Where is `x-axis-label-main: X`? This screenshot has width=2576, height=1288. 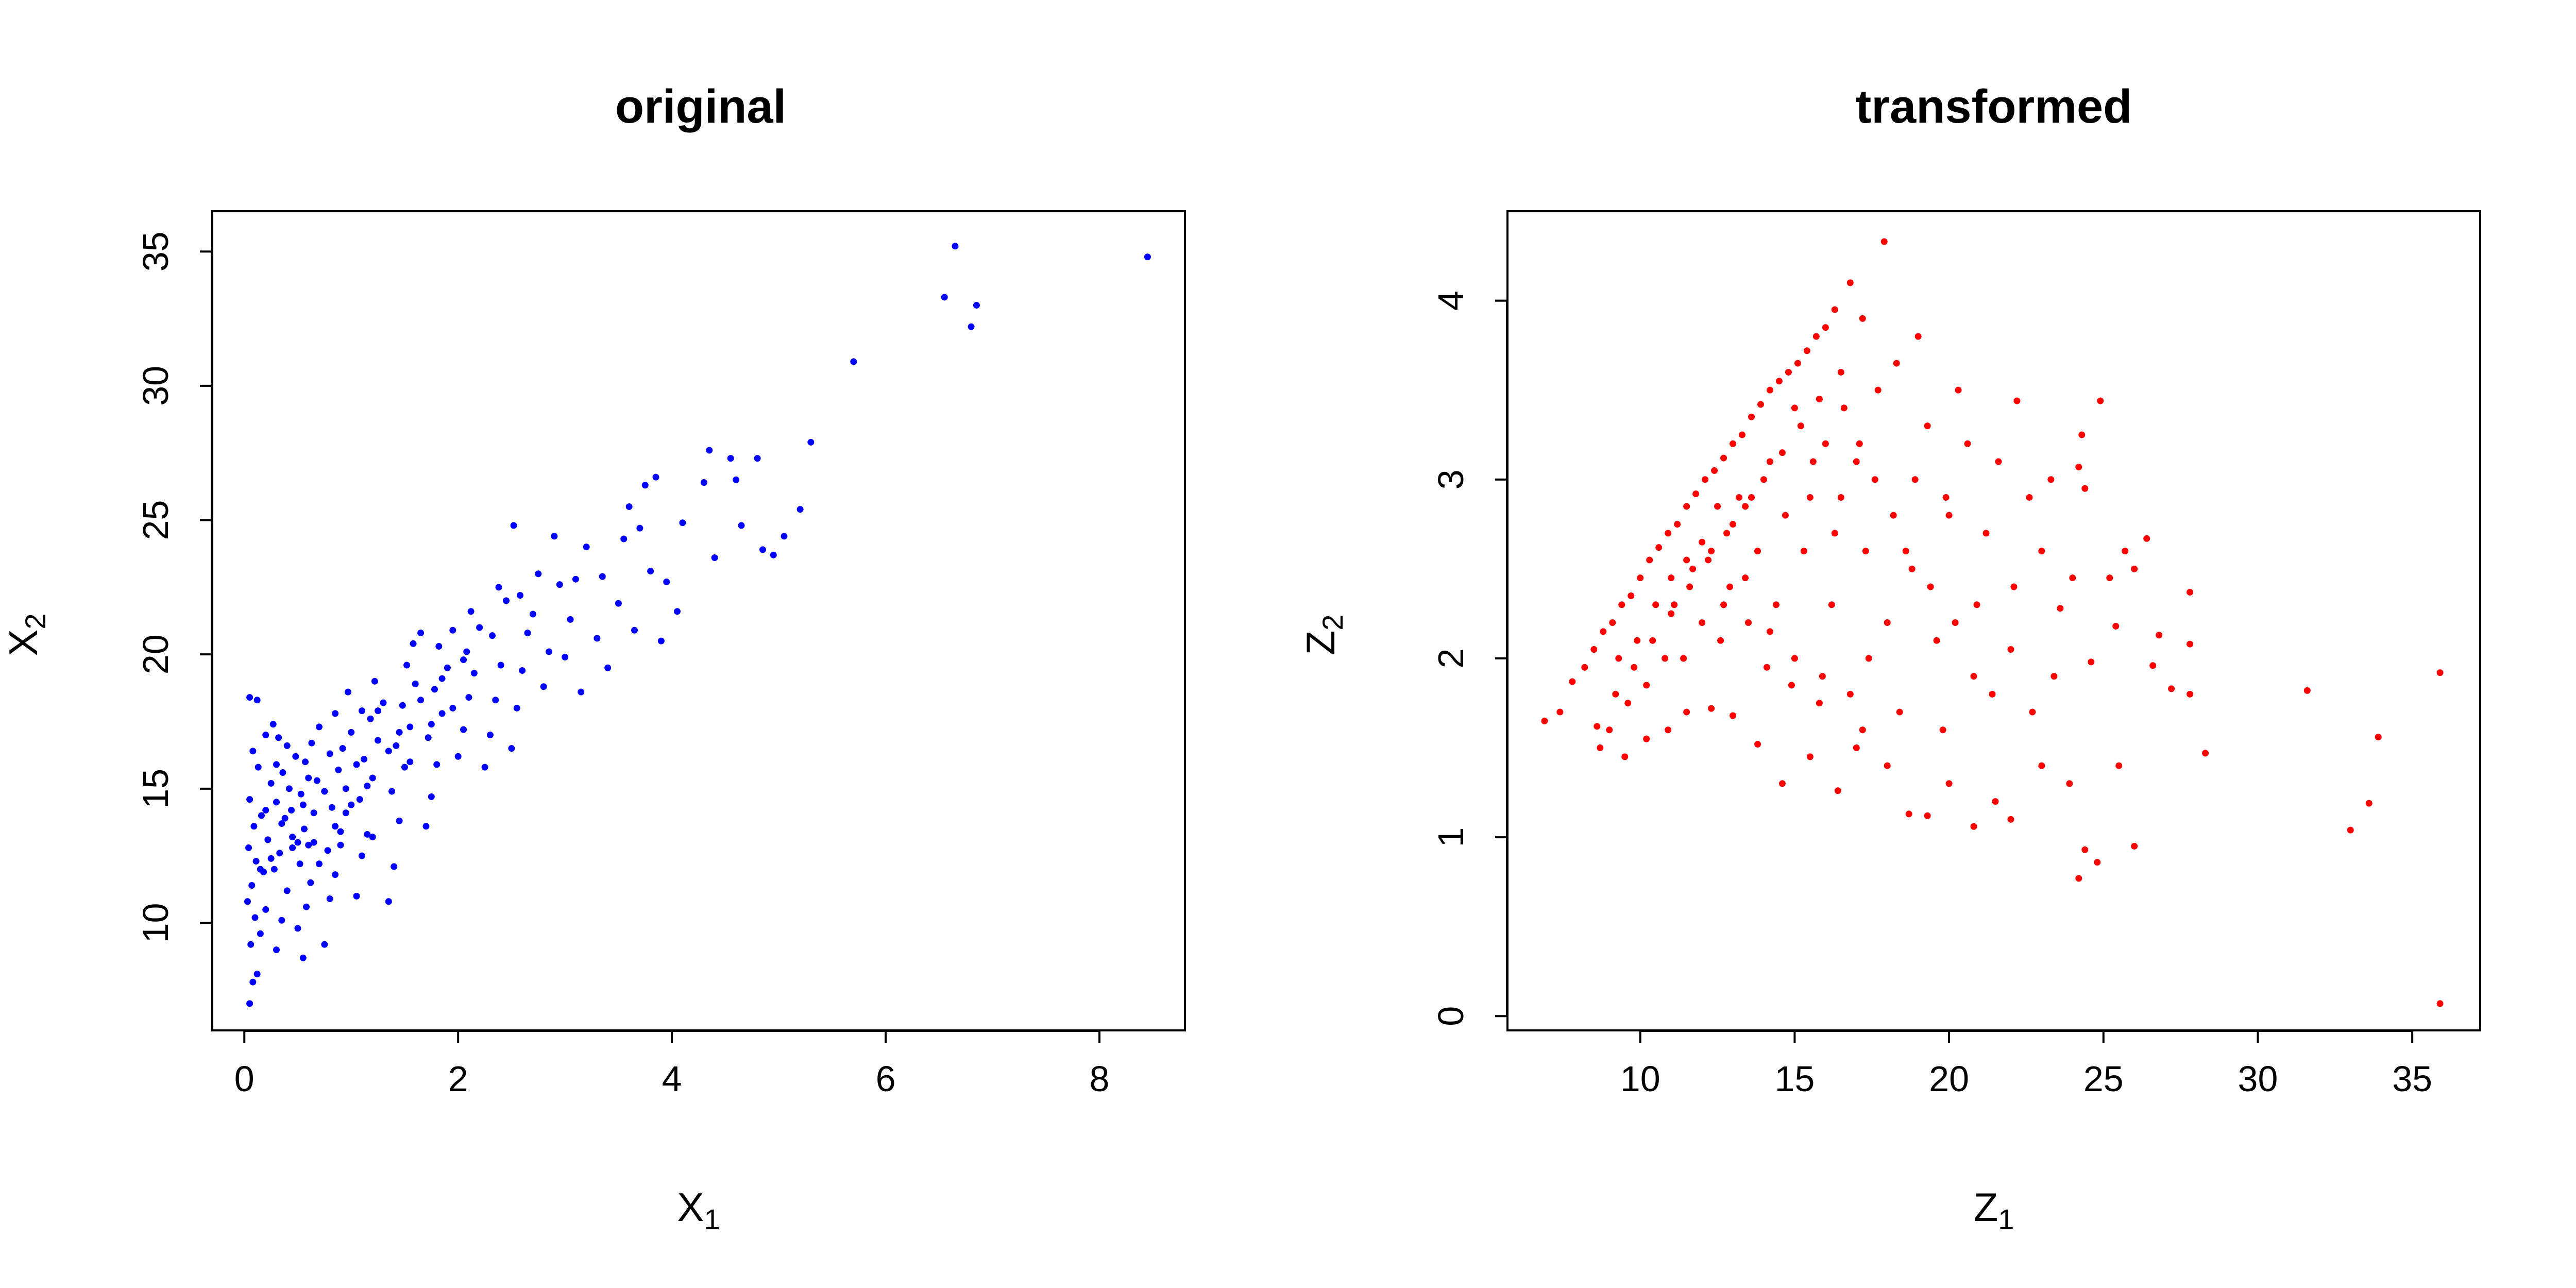 x-axis-label-main: X is located at coordinates (690, 1207).